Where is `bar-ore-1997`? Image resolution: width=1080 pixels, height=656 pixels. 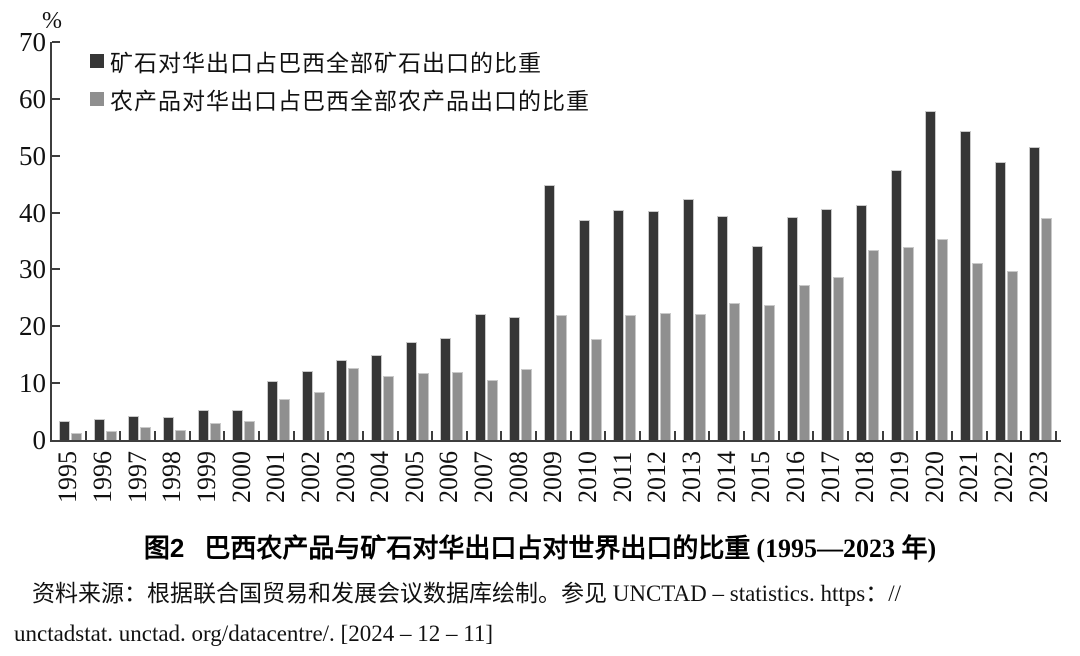
bar-ore-1997 is located at coordinates (134, 428).